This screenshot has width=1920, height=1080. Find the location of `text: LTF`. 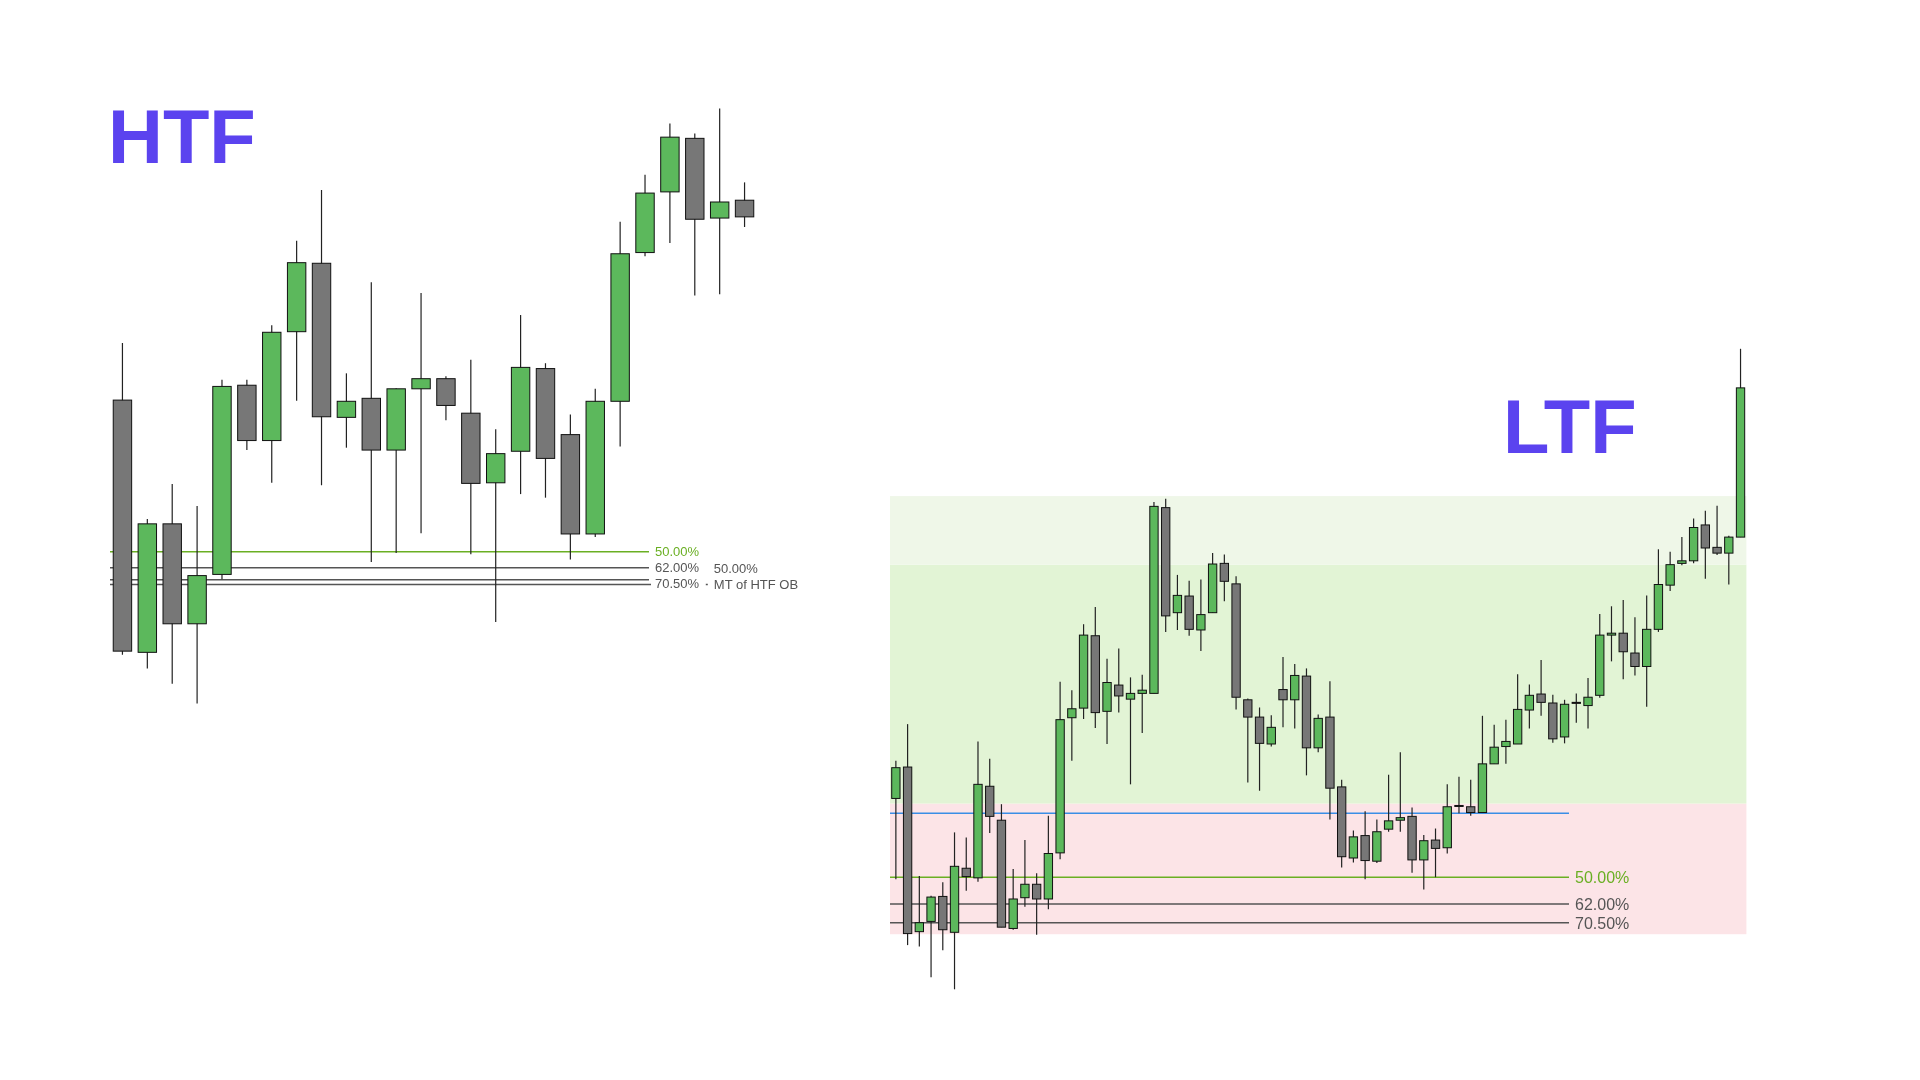

text: LTF is located at coordinates (1570, 426).